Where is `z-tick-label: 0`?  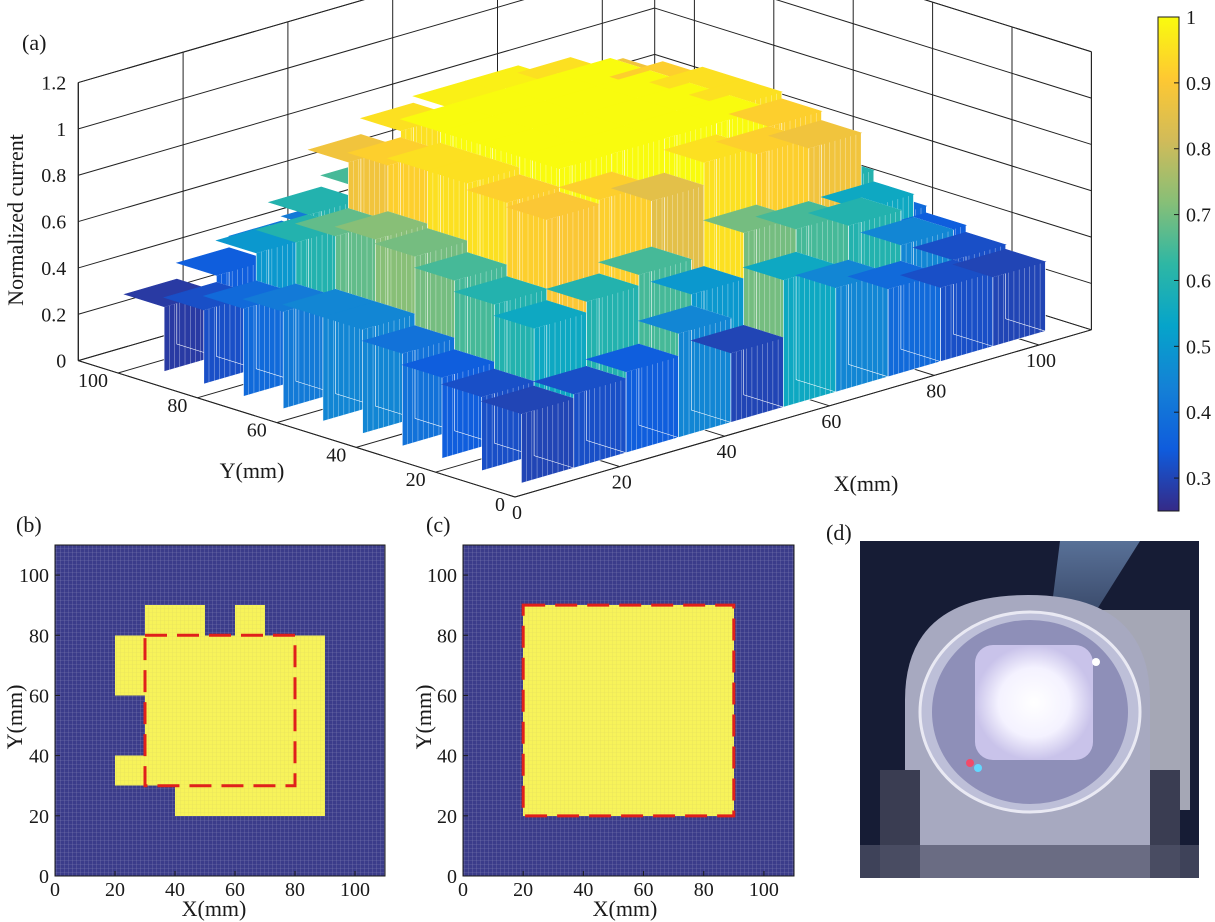 z-tick-label: 0 is located at coordinates (61, 362).